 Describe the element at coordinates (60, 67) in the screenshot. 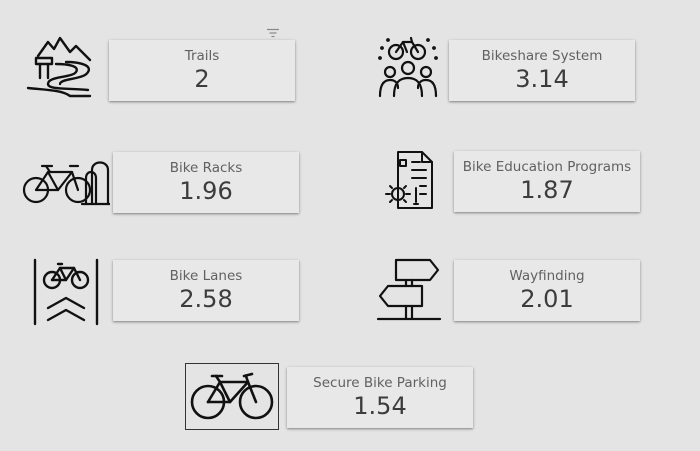

I see `mountain-trail-icon` at that location.